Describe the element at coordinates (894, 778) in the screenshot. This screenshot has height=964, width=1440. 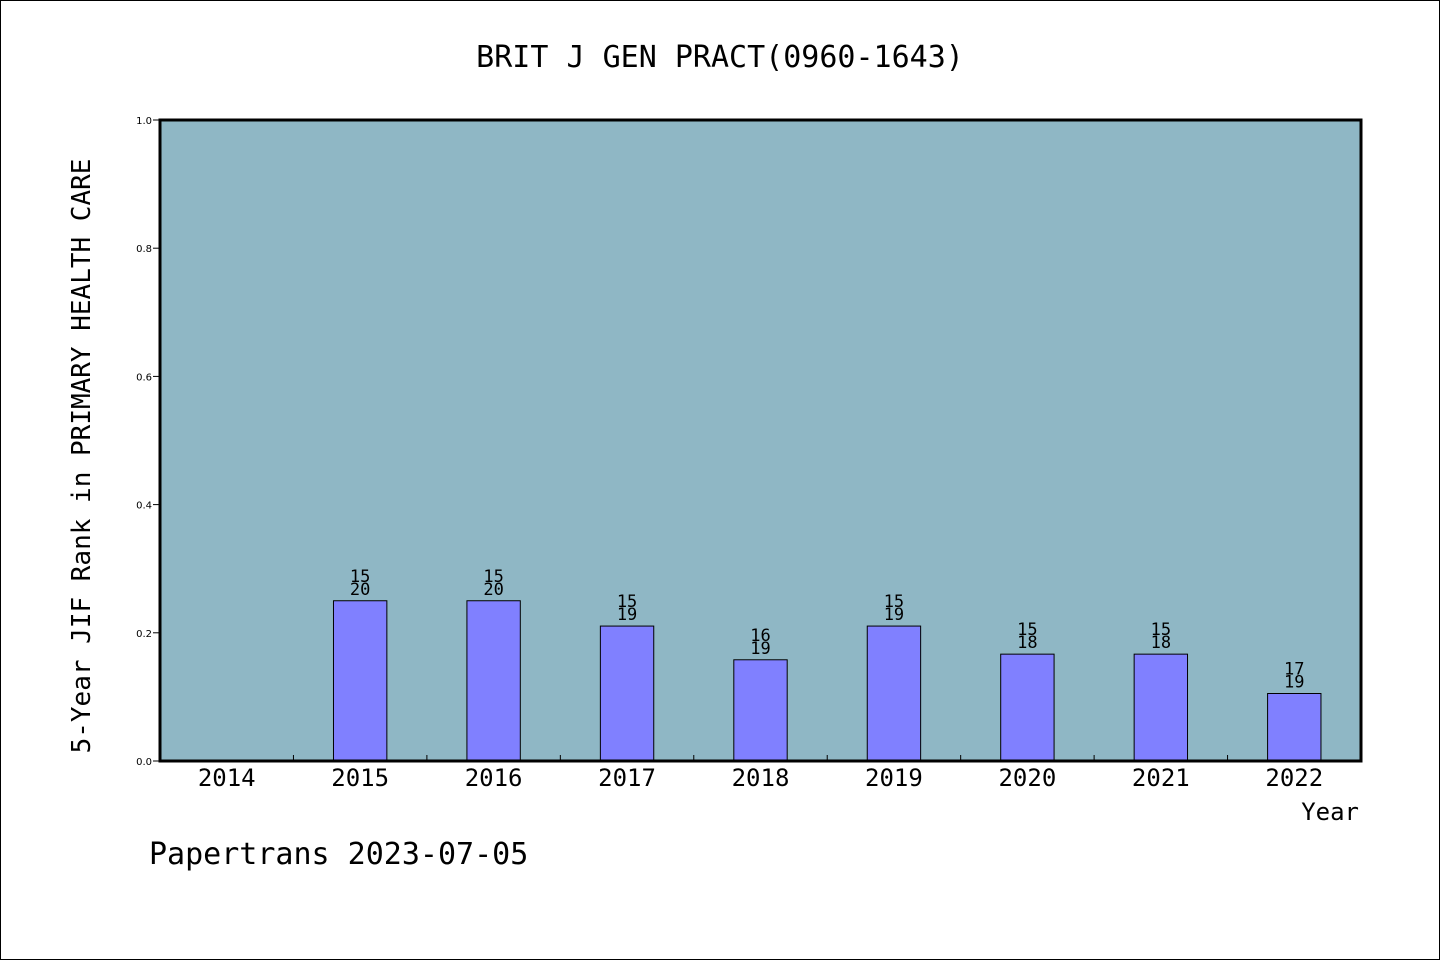
I see `x-tick-label: 2019` at that location.